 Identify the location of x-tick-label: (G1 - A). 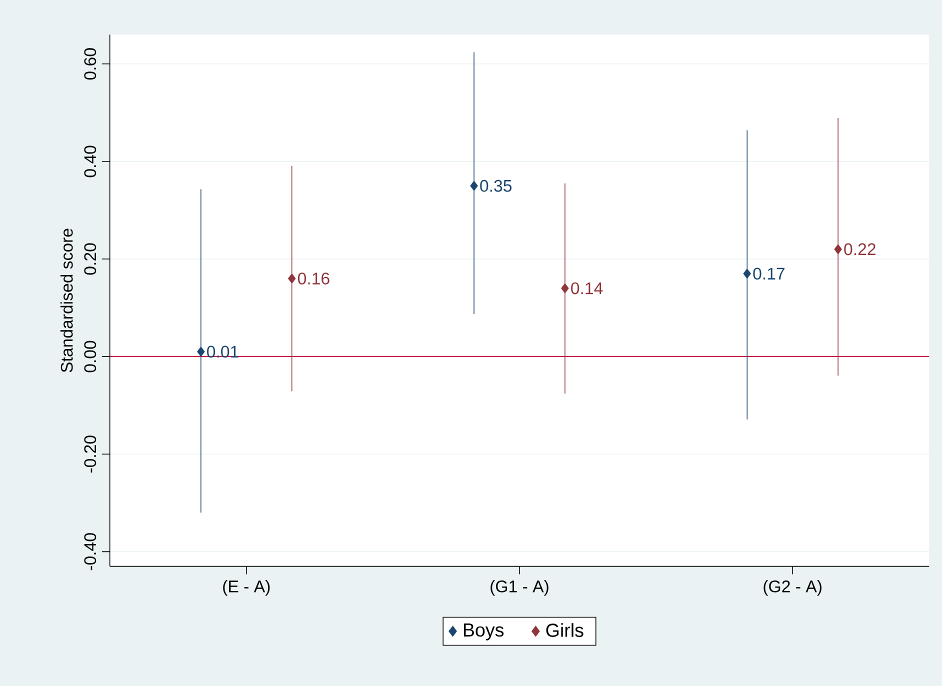
(519, 588).